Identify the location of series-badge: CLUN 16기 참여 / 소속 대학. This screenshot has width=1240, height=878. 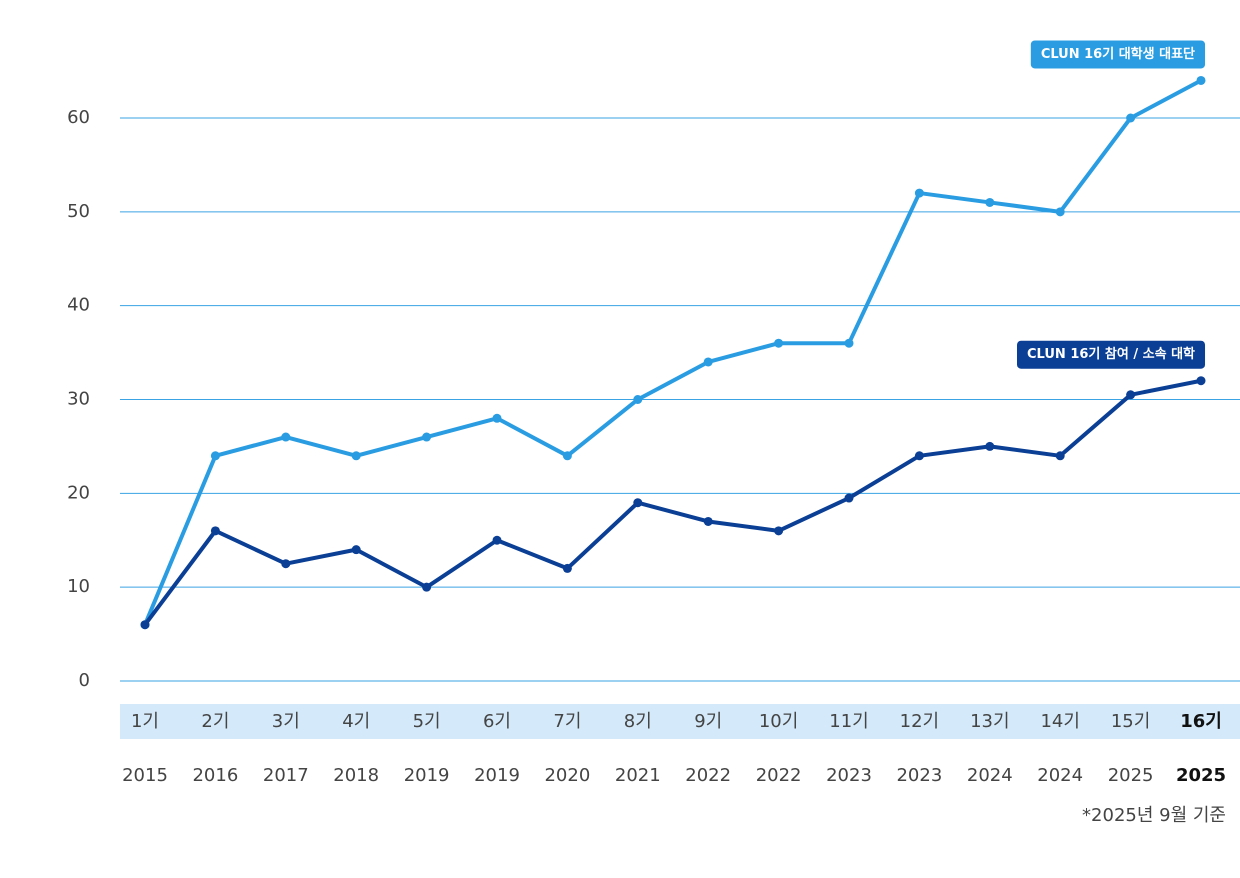
(1111, 354).